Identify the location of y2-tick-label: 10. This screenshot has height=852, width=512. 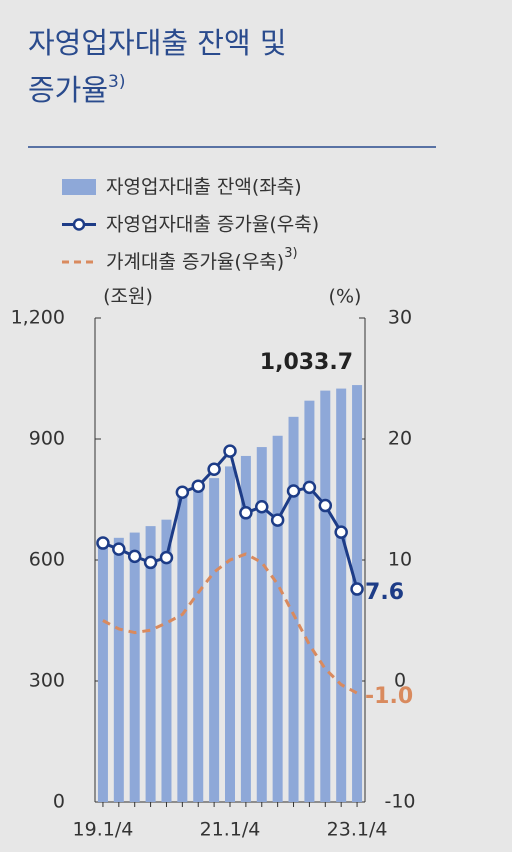
(400, 560).